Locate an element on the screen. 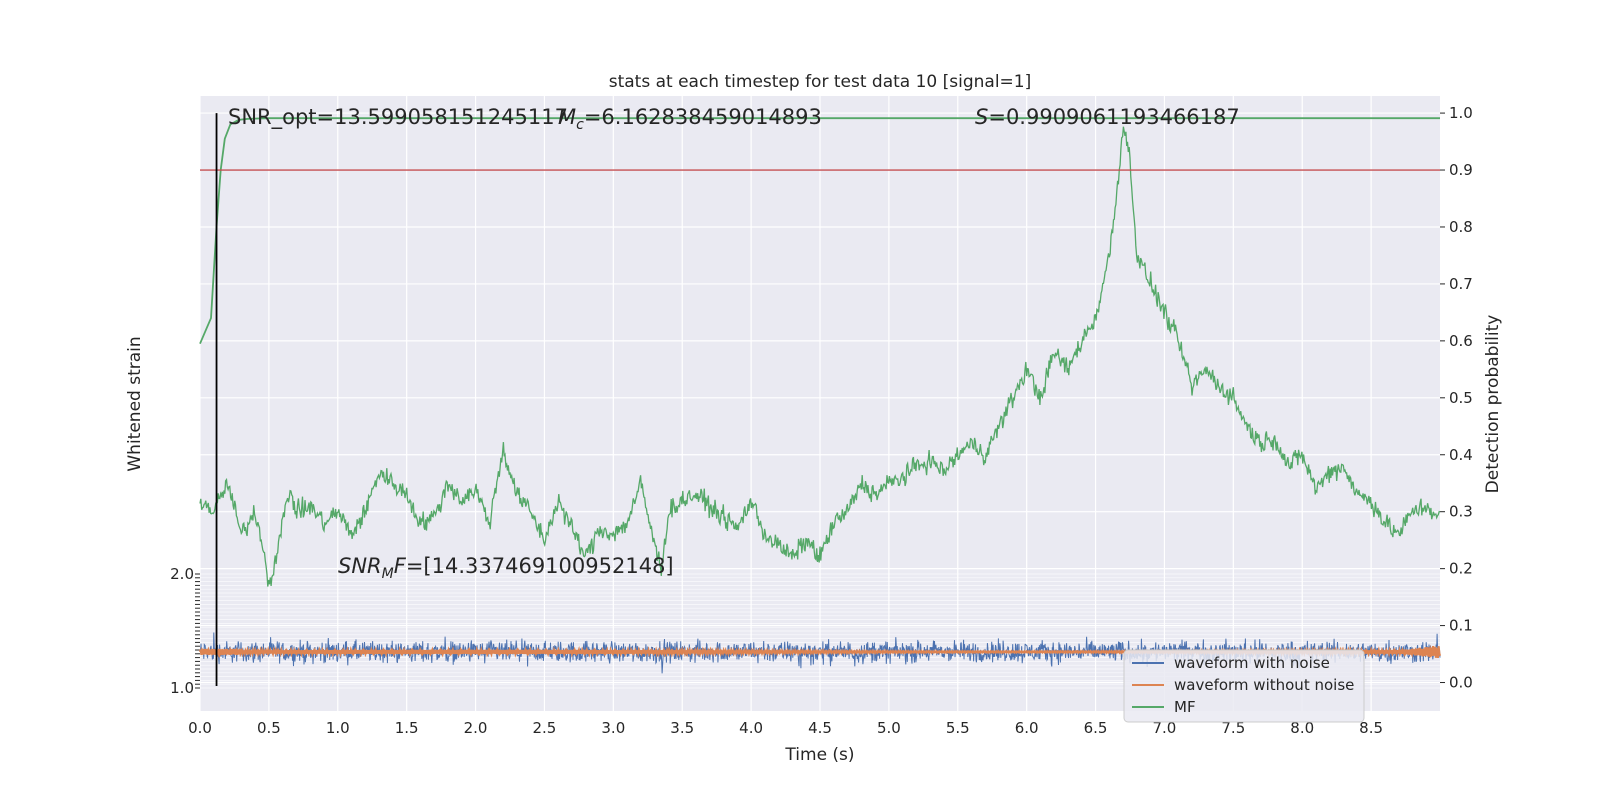 The height and width of the screenshot is (800, 1600). legend-label-noise: waveform with noise is located at coordinates (1252, 663).